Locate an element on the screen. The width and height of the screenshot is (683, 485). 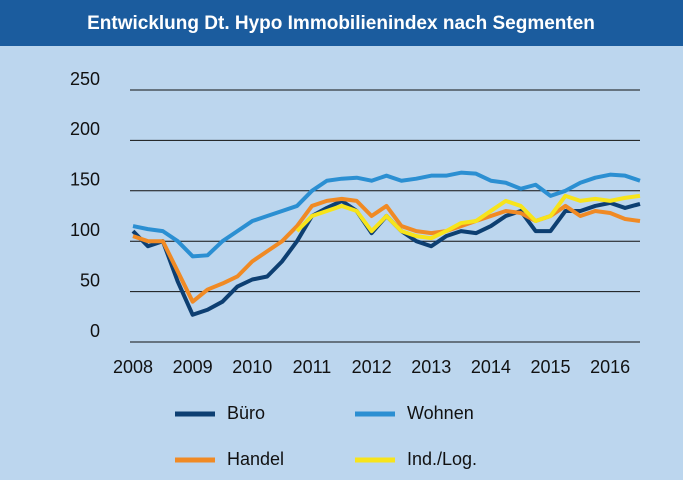
x-tick-label: 2009 is located at coordinates (193, 367).